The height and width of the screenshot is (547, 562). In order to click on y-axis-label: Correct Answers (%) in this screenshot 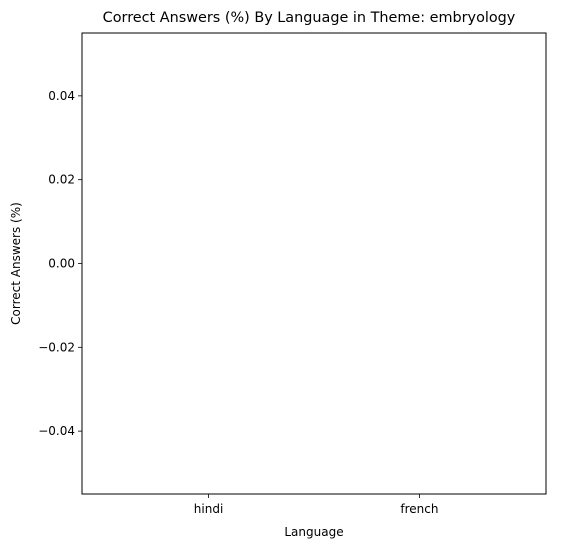, I will do `click(16, 263)`.